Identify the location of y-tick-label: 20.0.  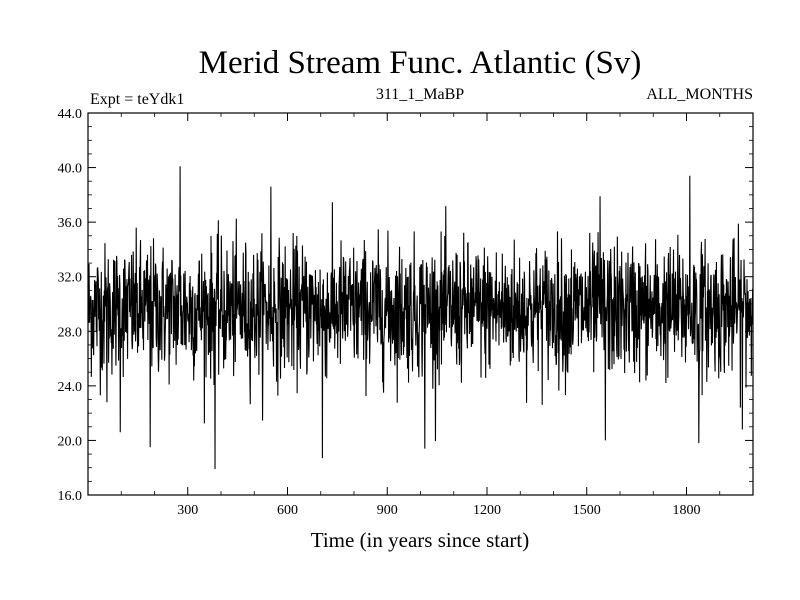
(70, 441).